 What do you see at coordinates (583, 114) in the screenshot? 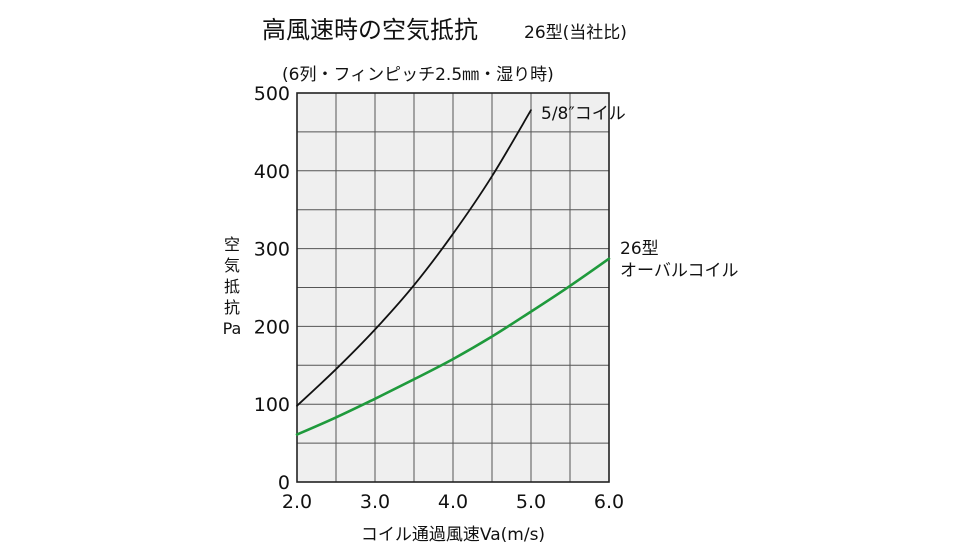
I see `series-label-1: 5/8″コイル` at bounding box center [583, 114].